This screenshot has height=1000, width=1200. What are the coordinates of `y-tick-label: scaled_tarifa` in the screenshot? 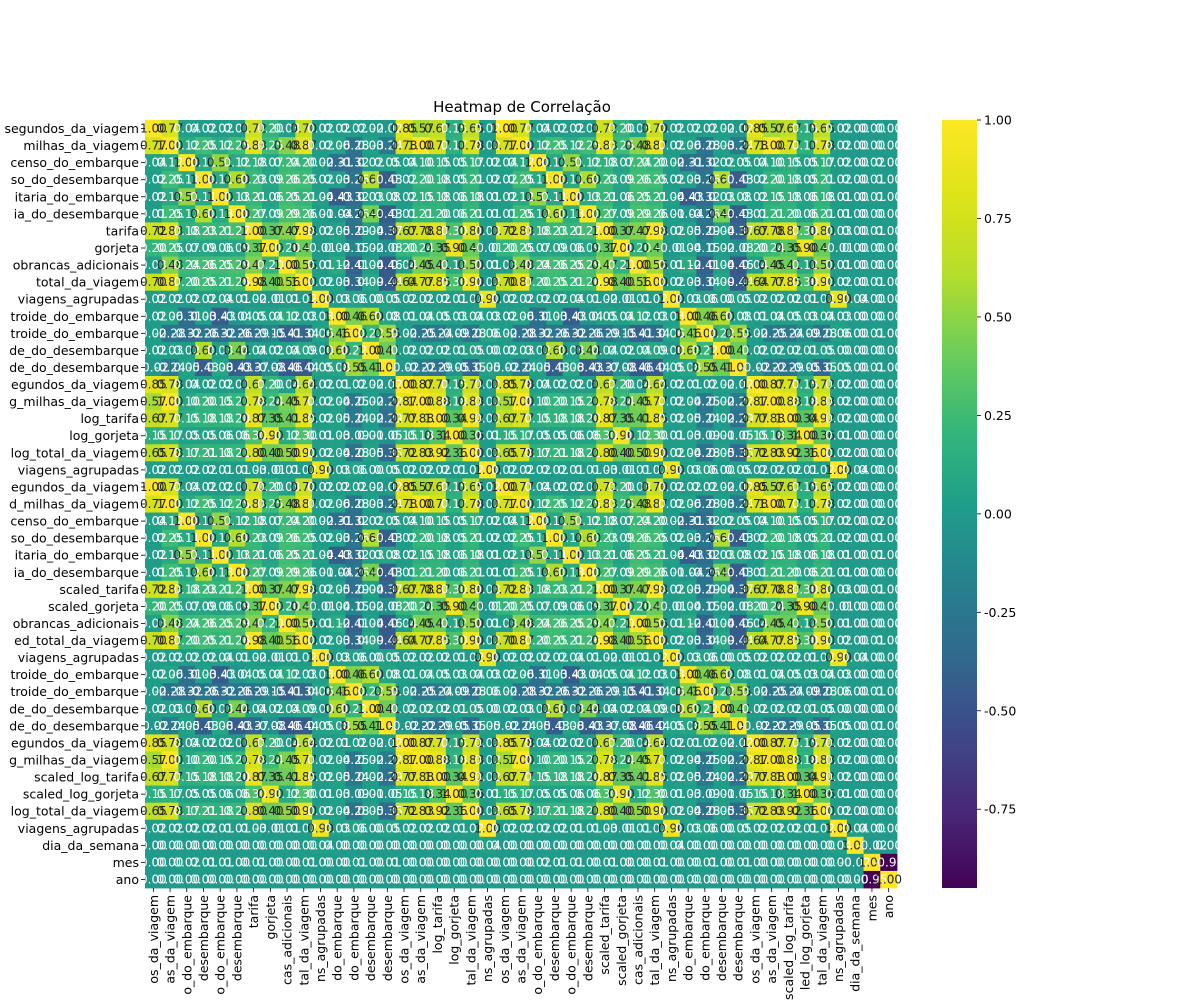 It's located at (99, 589).